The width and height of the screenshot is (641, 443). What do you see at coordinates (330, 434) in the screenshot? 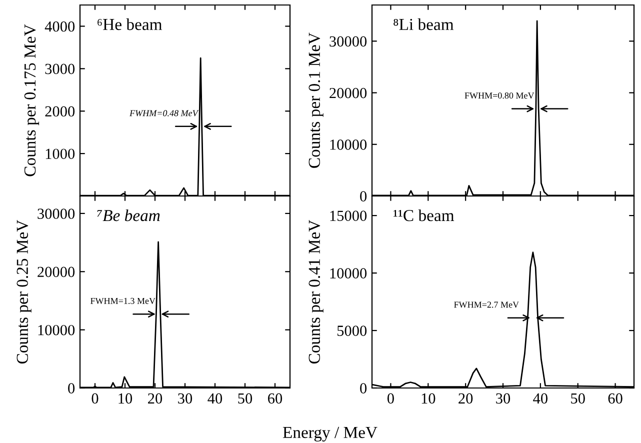
I see `x-axis-title: Energy / MeV` at bounding box center [330, 434].